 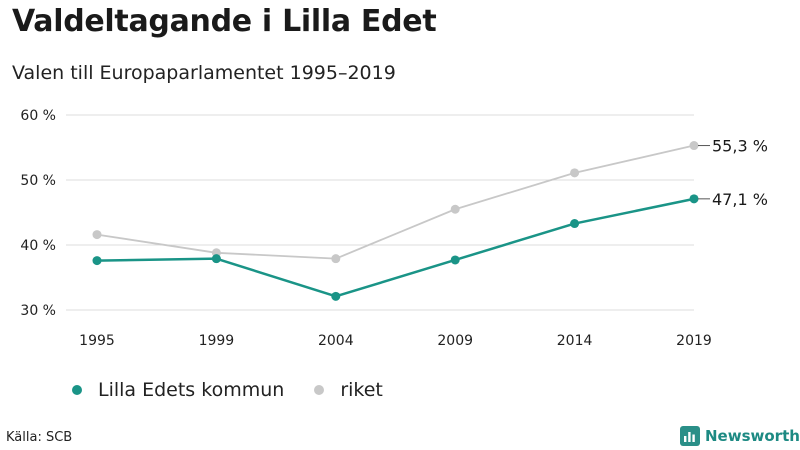 What do you see at coordinates (694, 341) in the screenshot?
I see `x-tick-label: 2019` at bounding box center [694, 341].